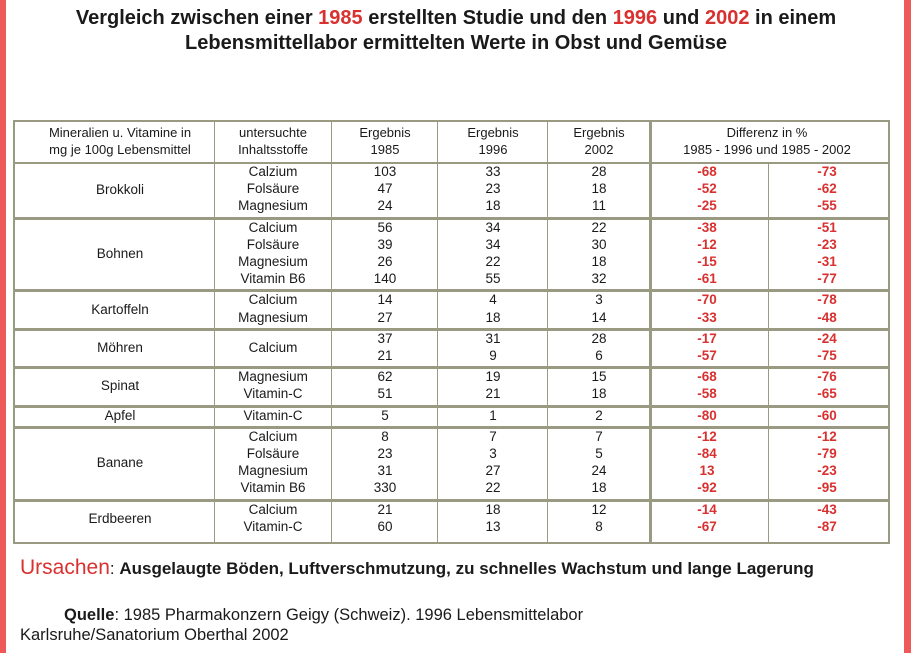  I want to click on value-1985: 23, so click(385, 453).